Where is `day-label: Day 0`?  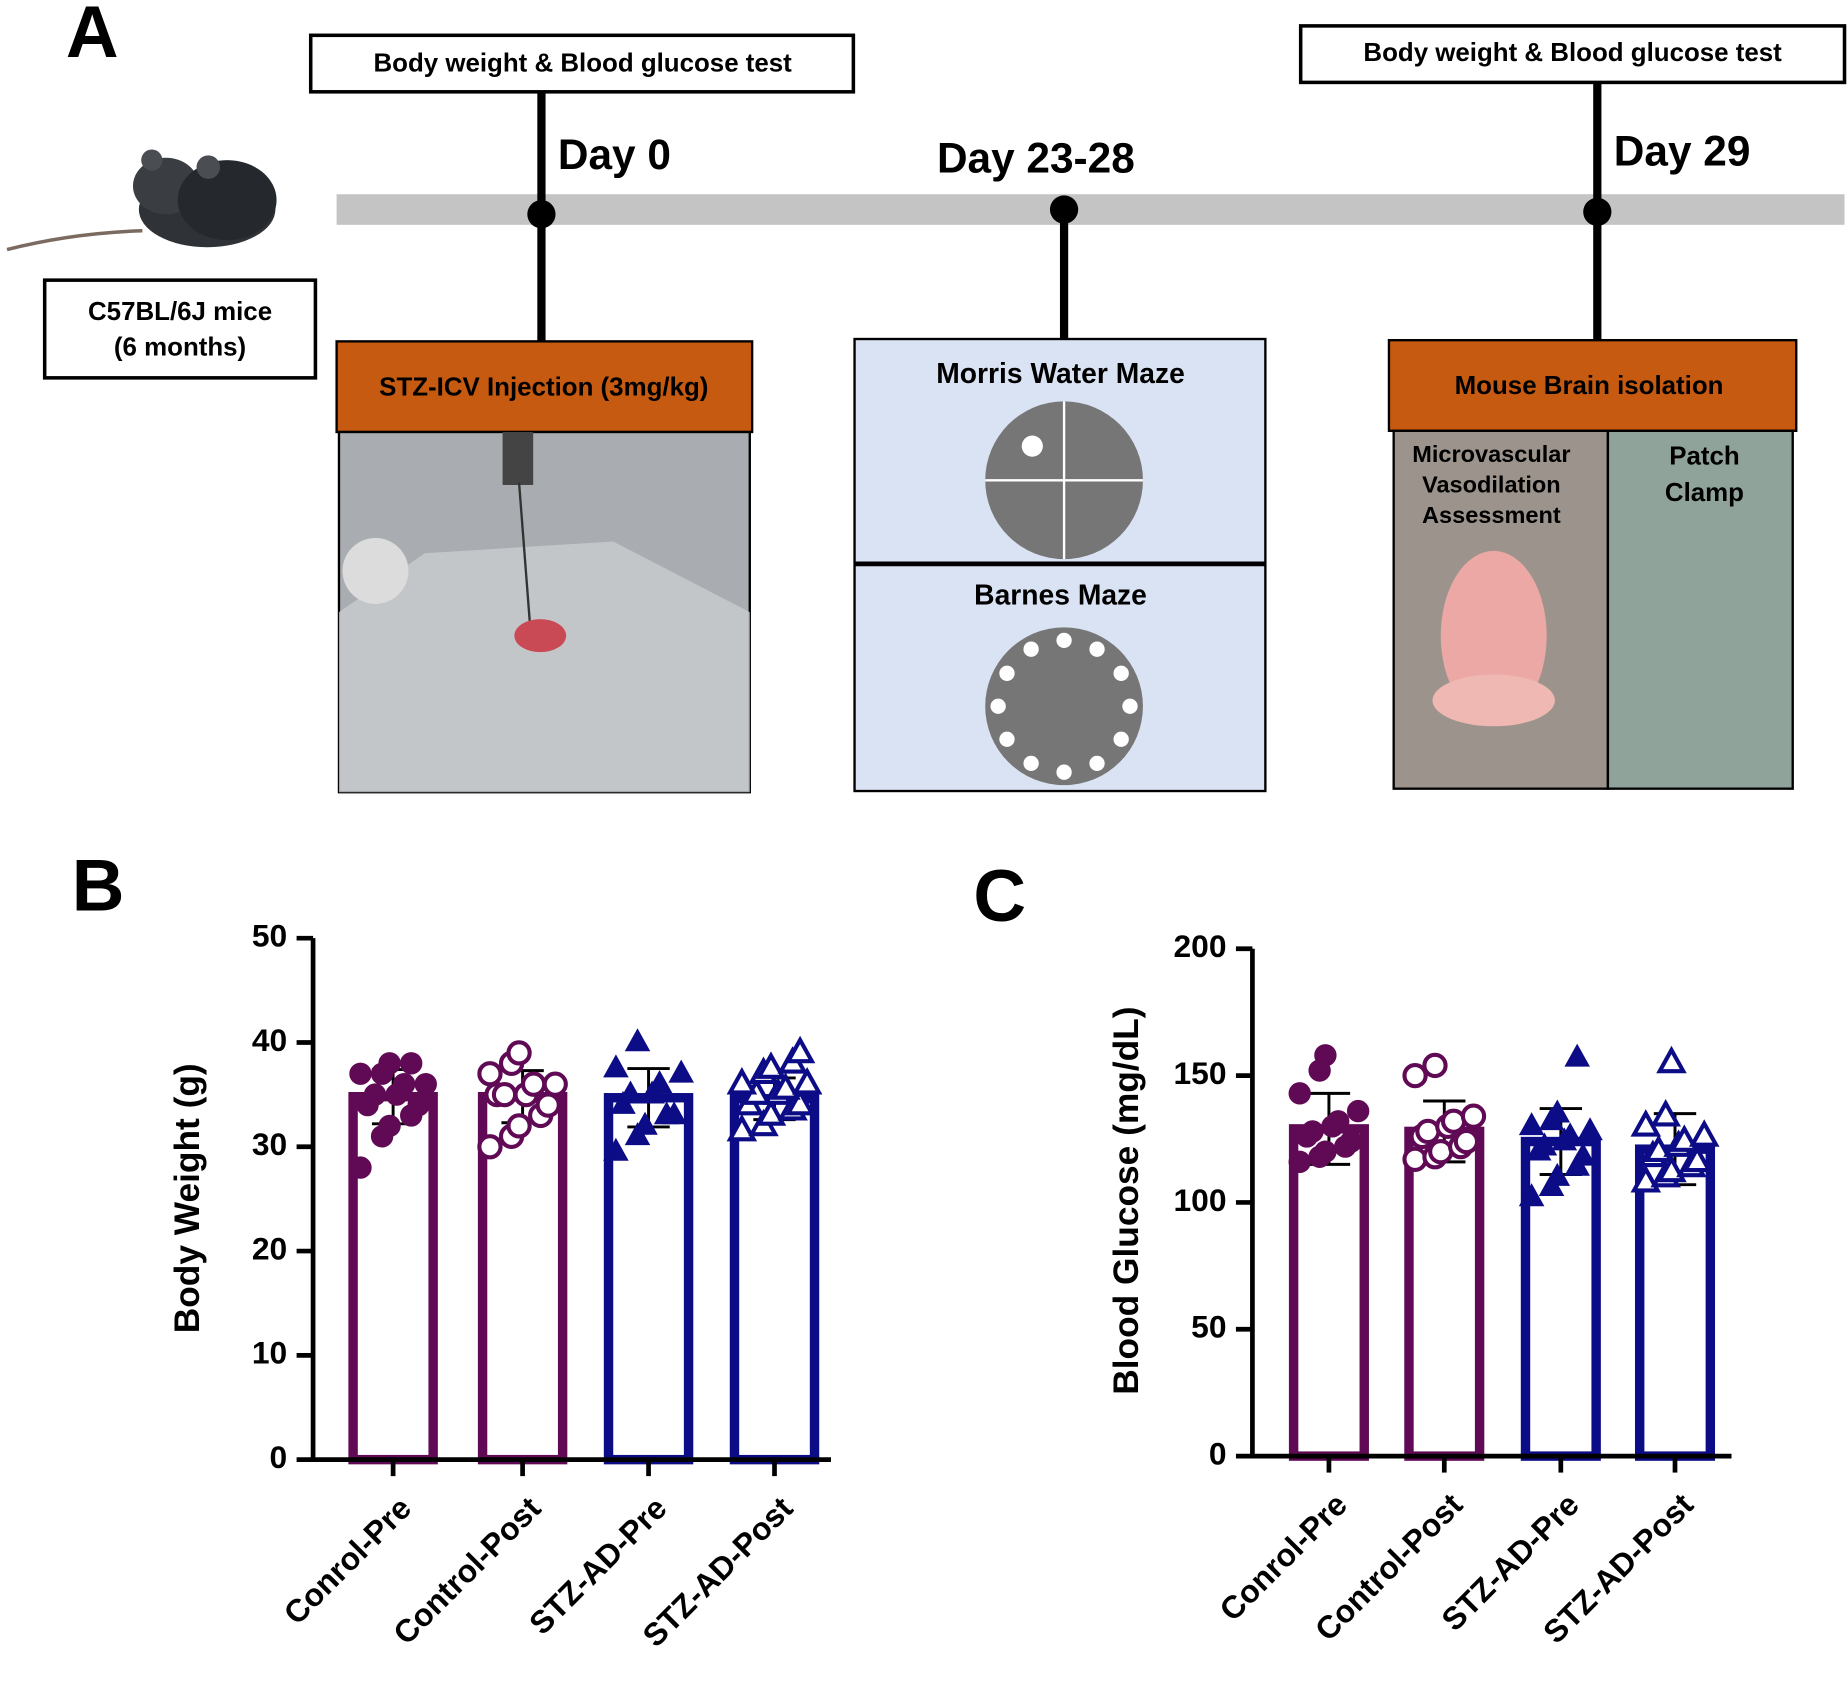 day-label: Day 0 is located at coordinates (614, 154).